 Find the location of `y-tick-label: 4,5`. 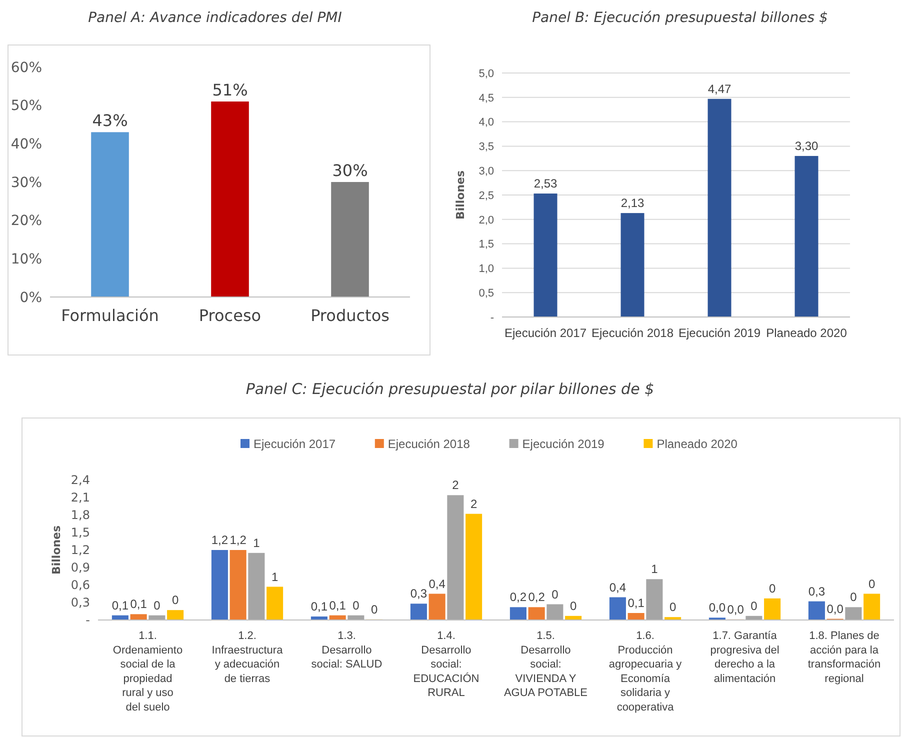

y-tick-label: 4,5 is located at coordinates (486, 98).